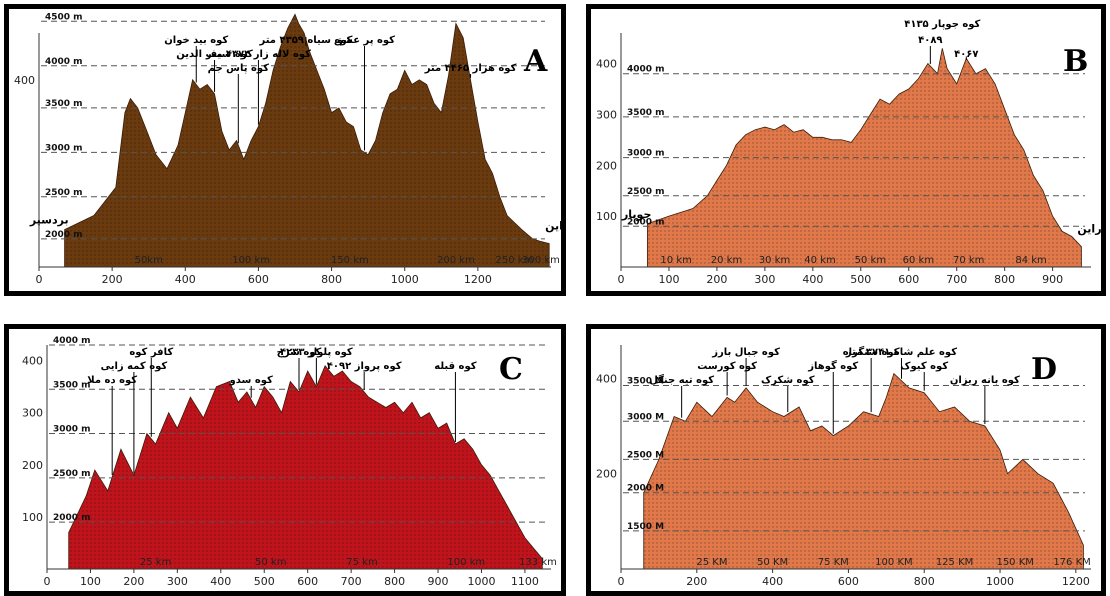 Image resolution: width=1110 pixels, height=596 pixels. Describe the element at coordinates (32, 413) in the screenshot. I see `y-tick-label: 300` at that location.